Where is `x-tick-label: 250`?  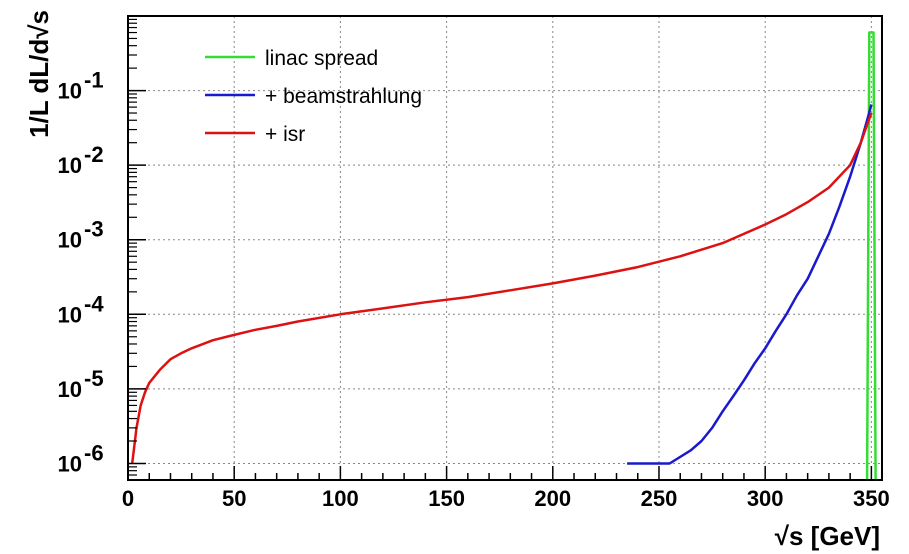 x-tick-label: 250 is located at coordinates (659, 498).